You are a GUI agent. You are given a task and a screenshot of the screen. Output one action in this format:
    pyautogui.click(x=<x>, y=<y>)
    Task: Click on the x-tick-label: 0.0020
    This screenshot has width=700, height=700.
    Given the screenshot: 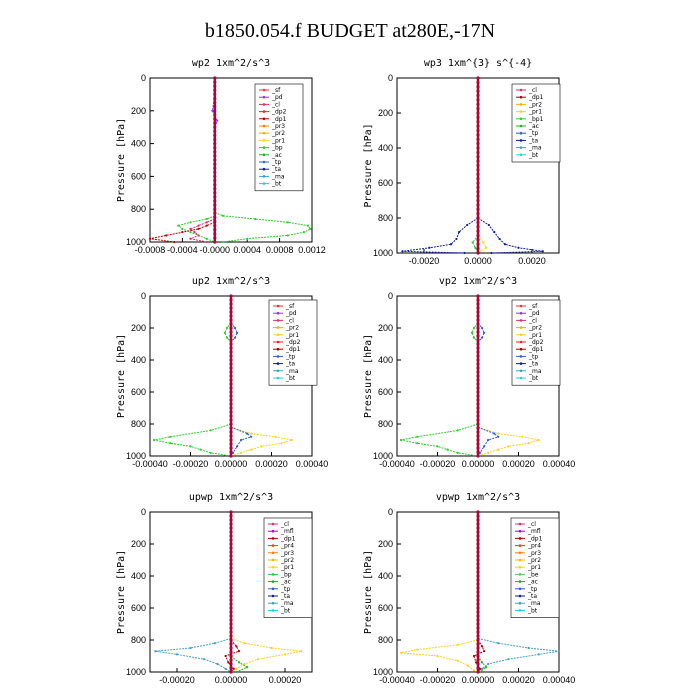 What is the action you would take?
    pyautogui.click(x=532, y=261)
    